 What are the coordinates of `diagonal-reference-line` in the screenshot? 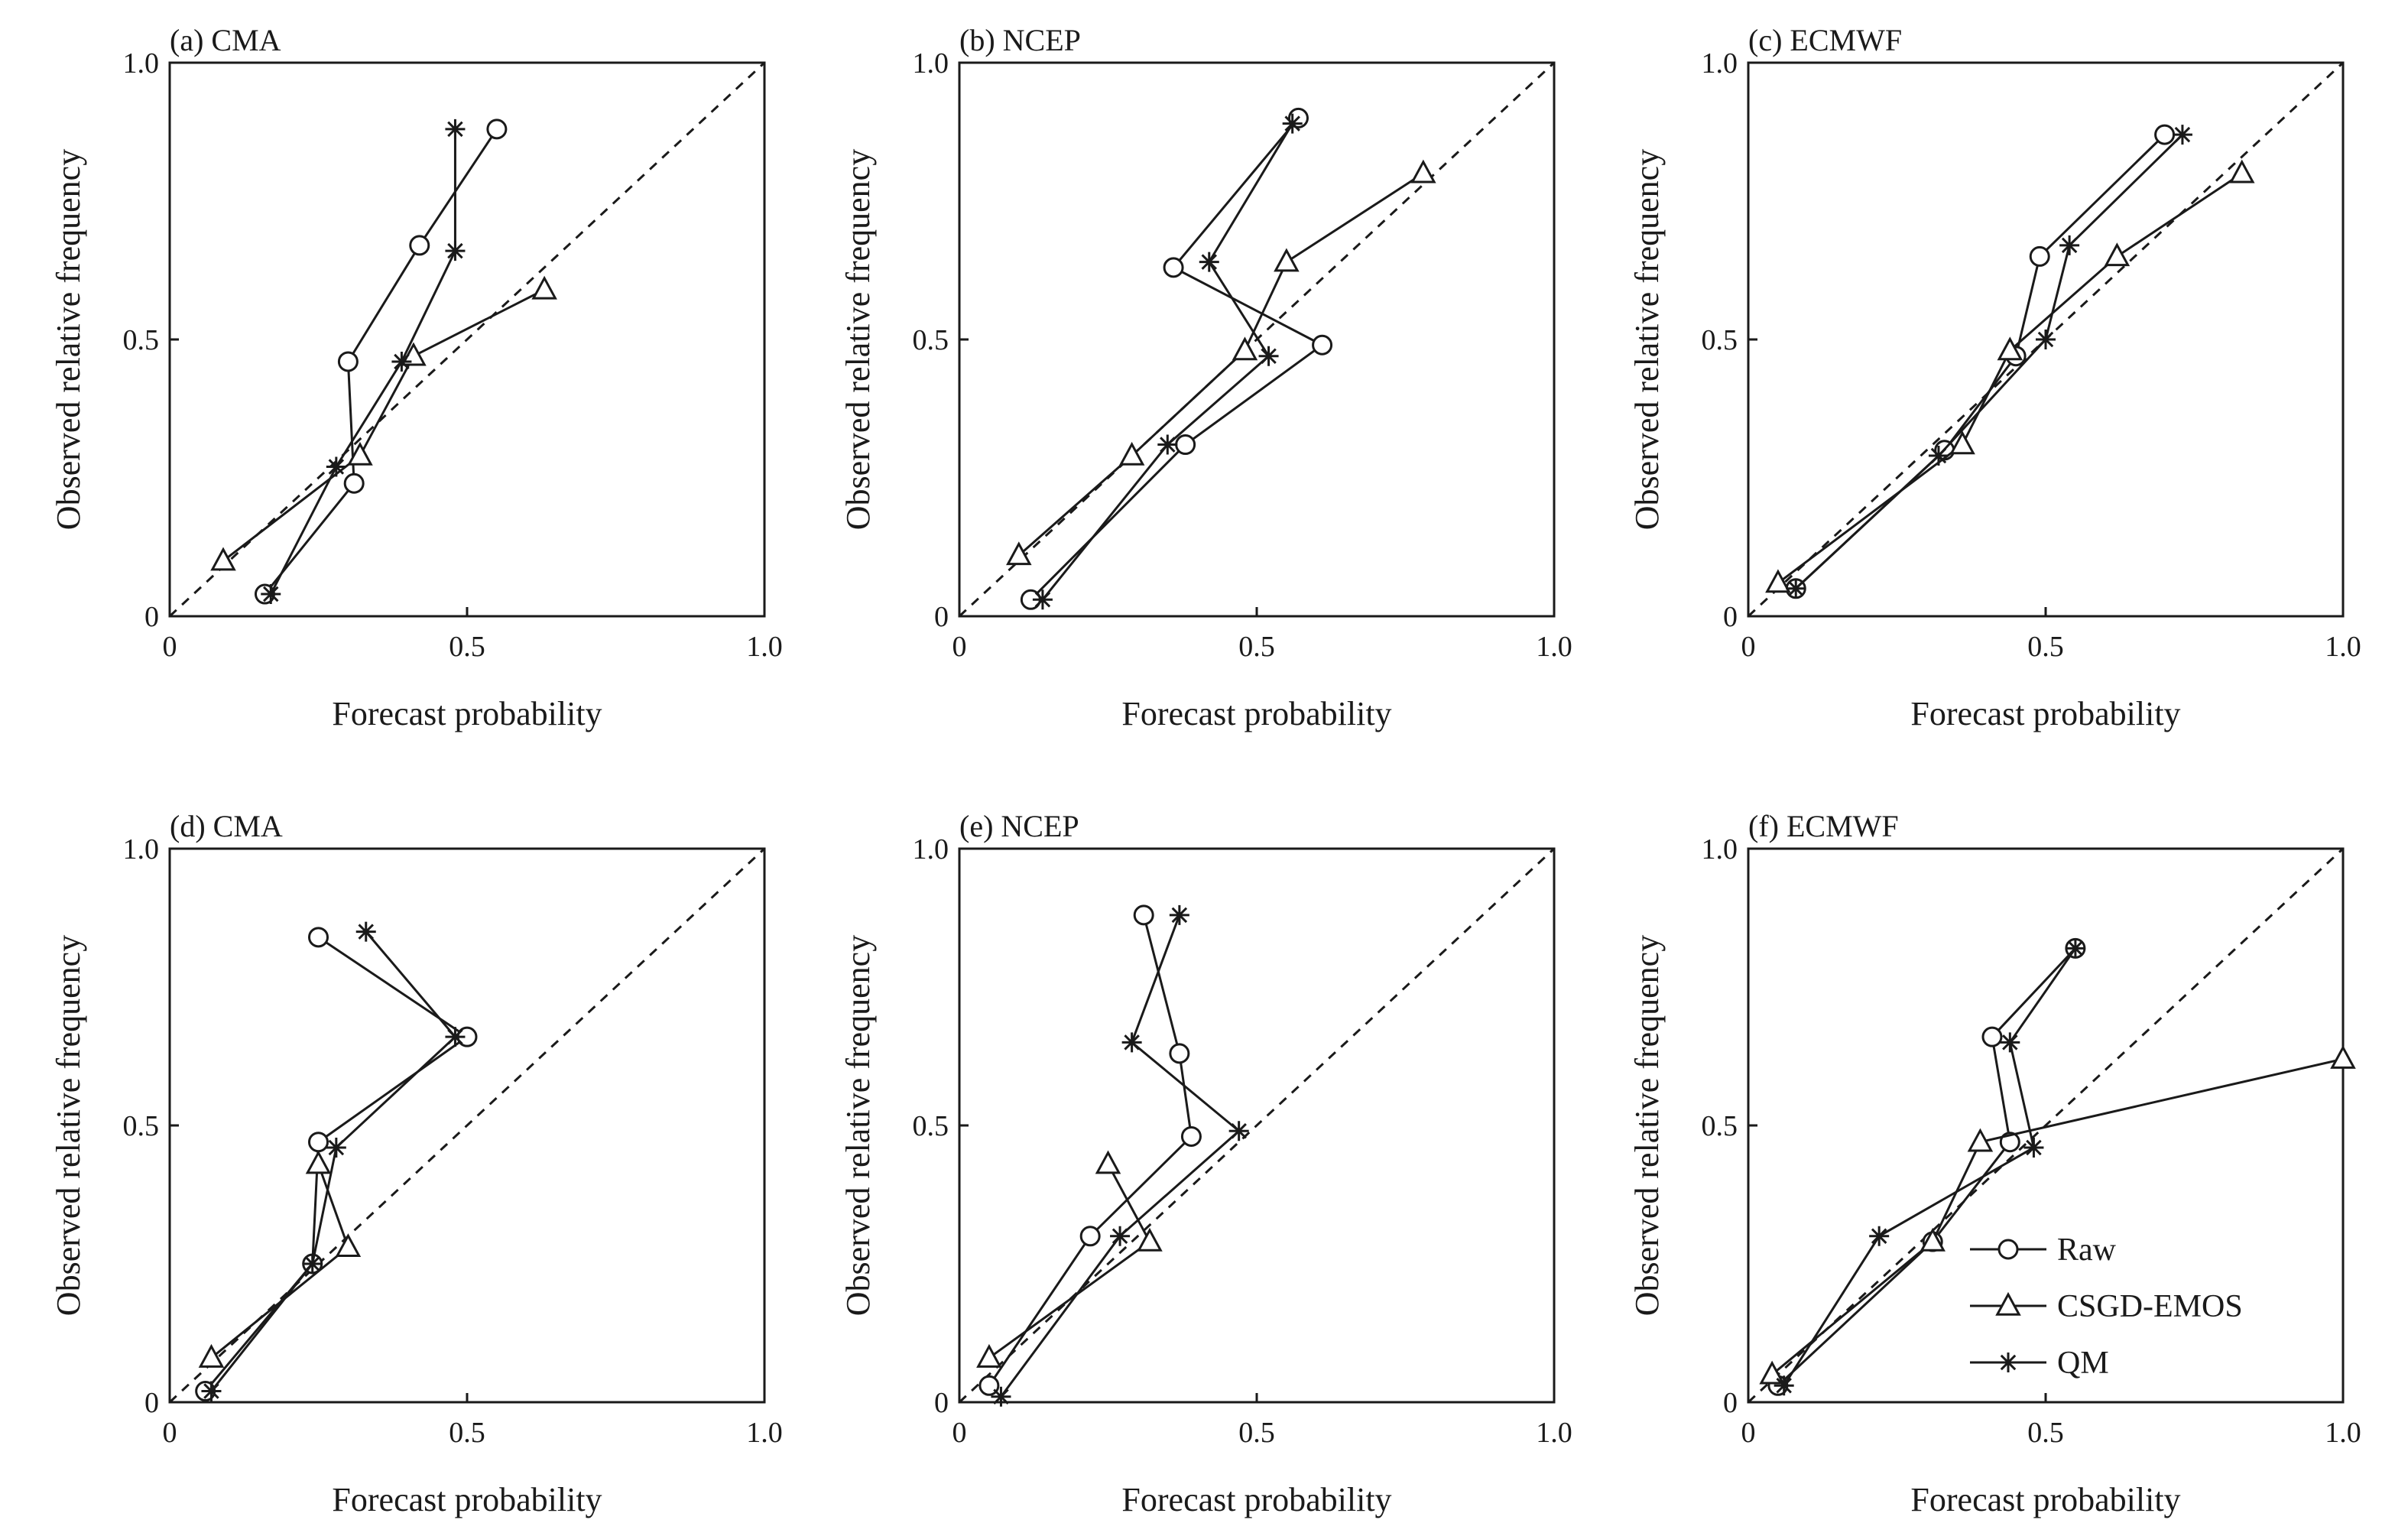 It's located at (1257, 339).